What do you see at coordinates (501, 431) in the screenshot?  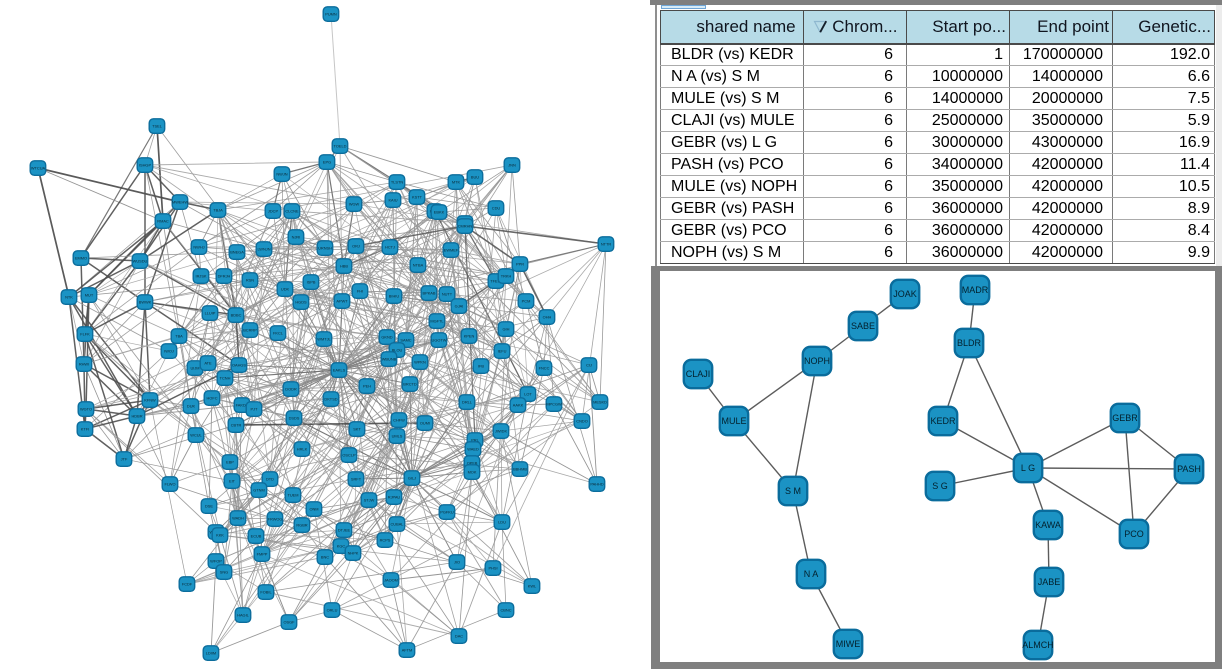 I see `svg-text: JWIDK` at bounding box center [501, 431].